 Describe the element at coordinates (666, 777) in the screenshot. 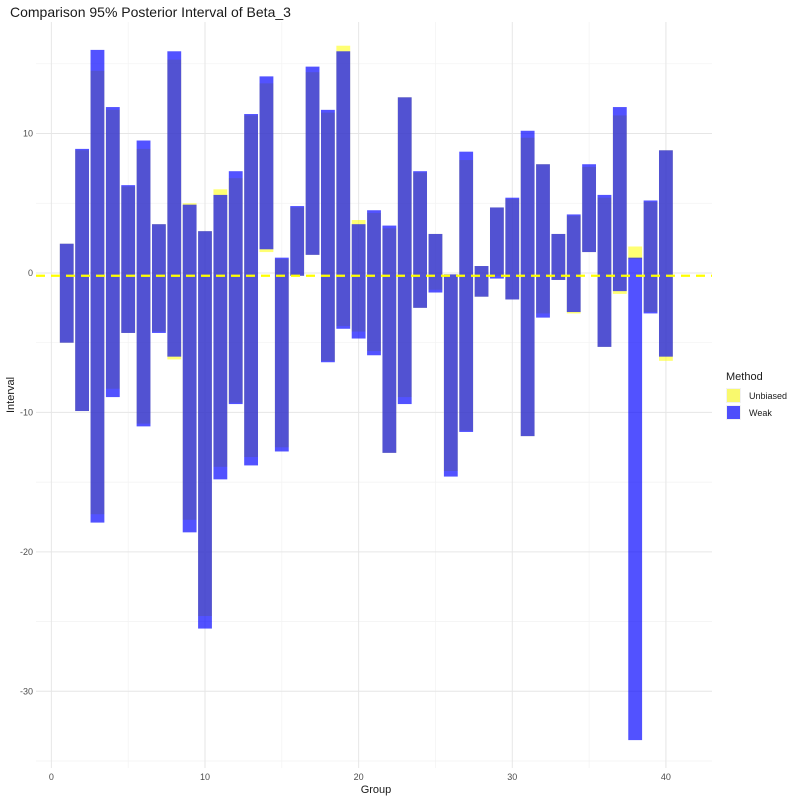

I see `x-tick-label: 40` at that location.